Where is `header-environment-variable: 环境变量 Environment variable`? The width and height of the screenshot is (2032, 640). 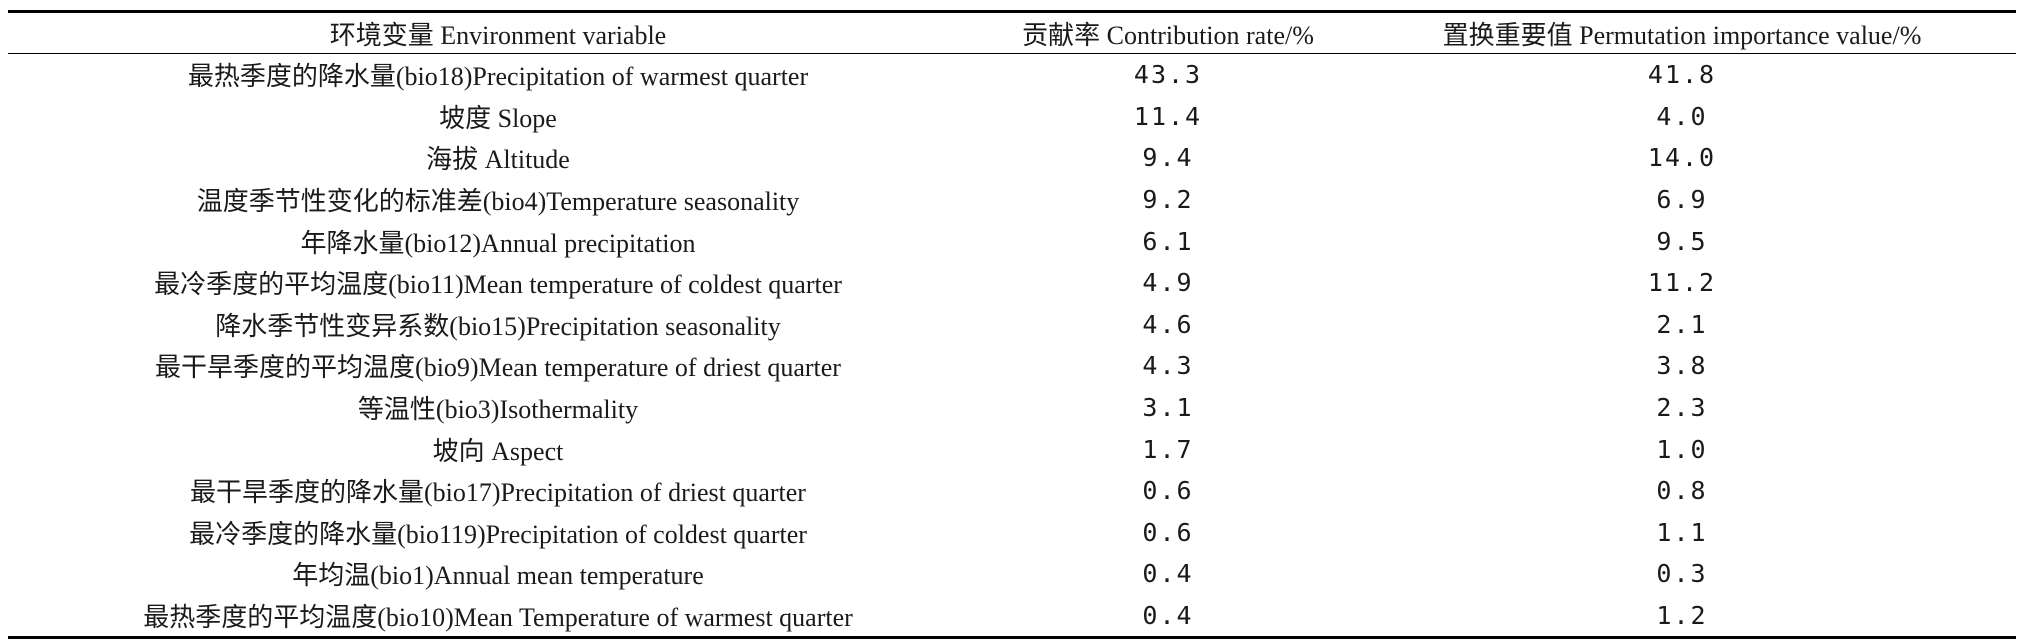 header-environment-variable: 环境变量 Environment variable is located at coordinates (498, 35).